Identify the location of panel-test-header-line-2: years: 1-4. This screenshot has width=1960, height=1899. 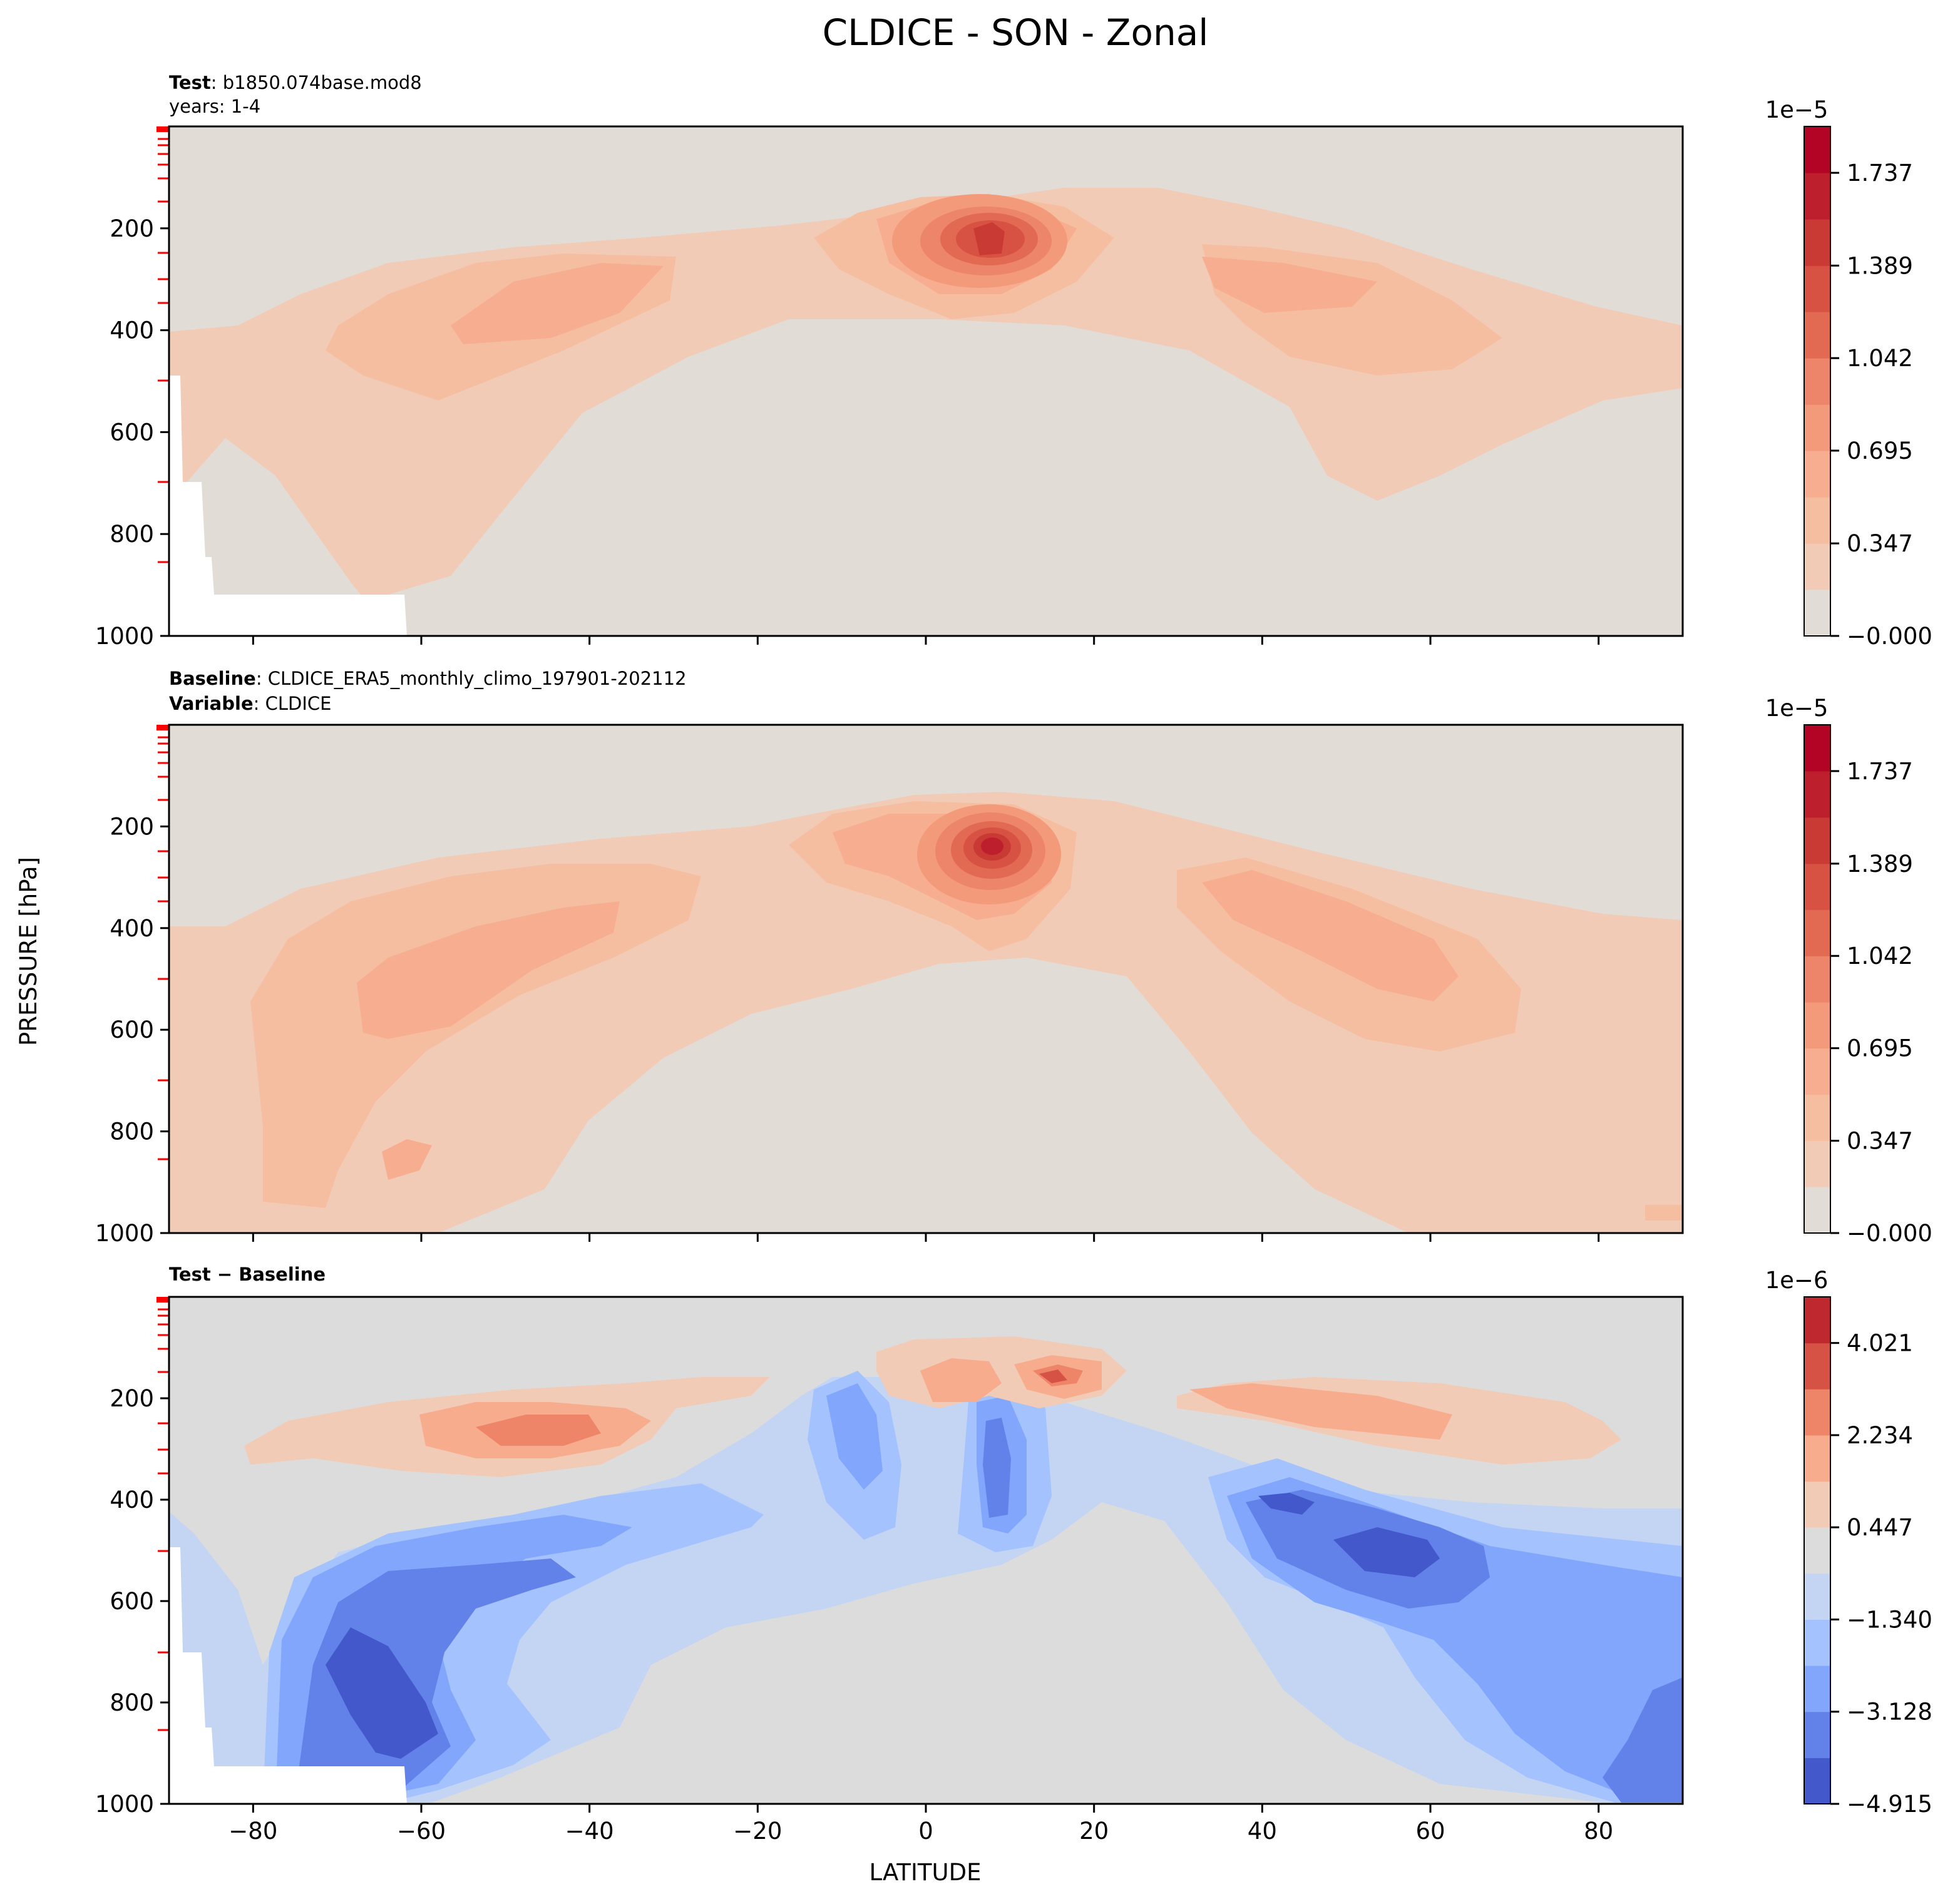
(214, 107).